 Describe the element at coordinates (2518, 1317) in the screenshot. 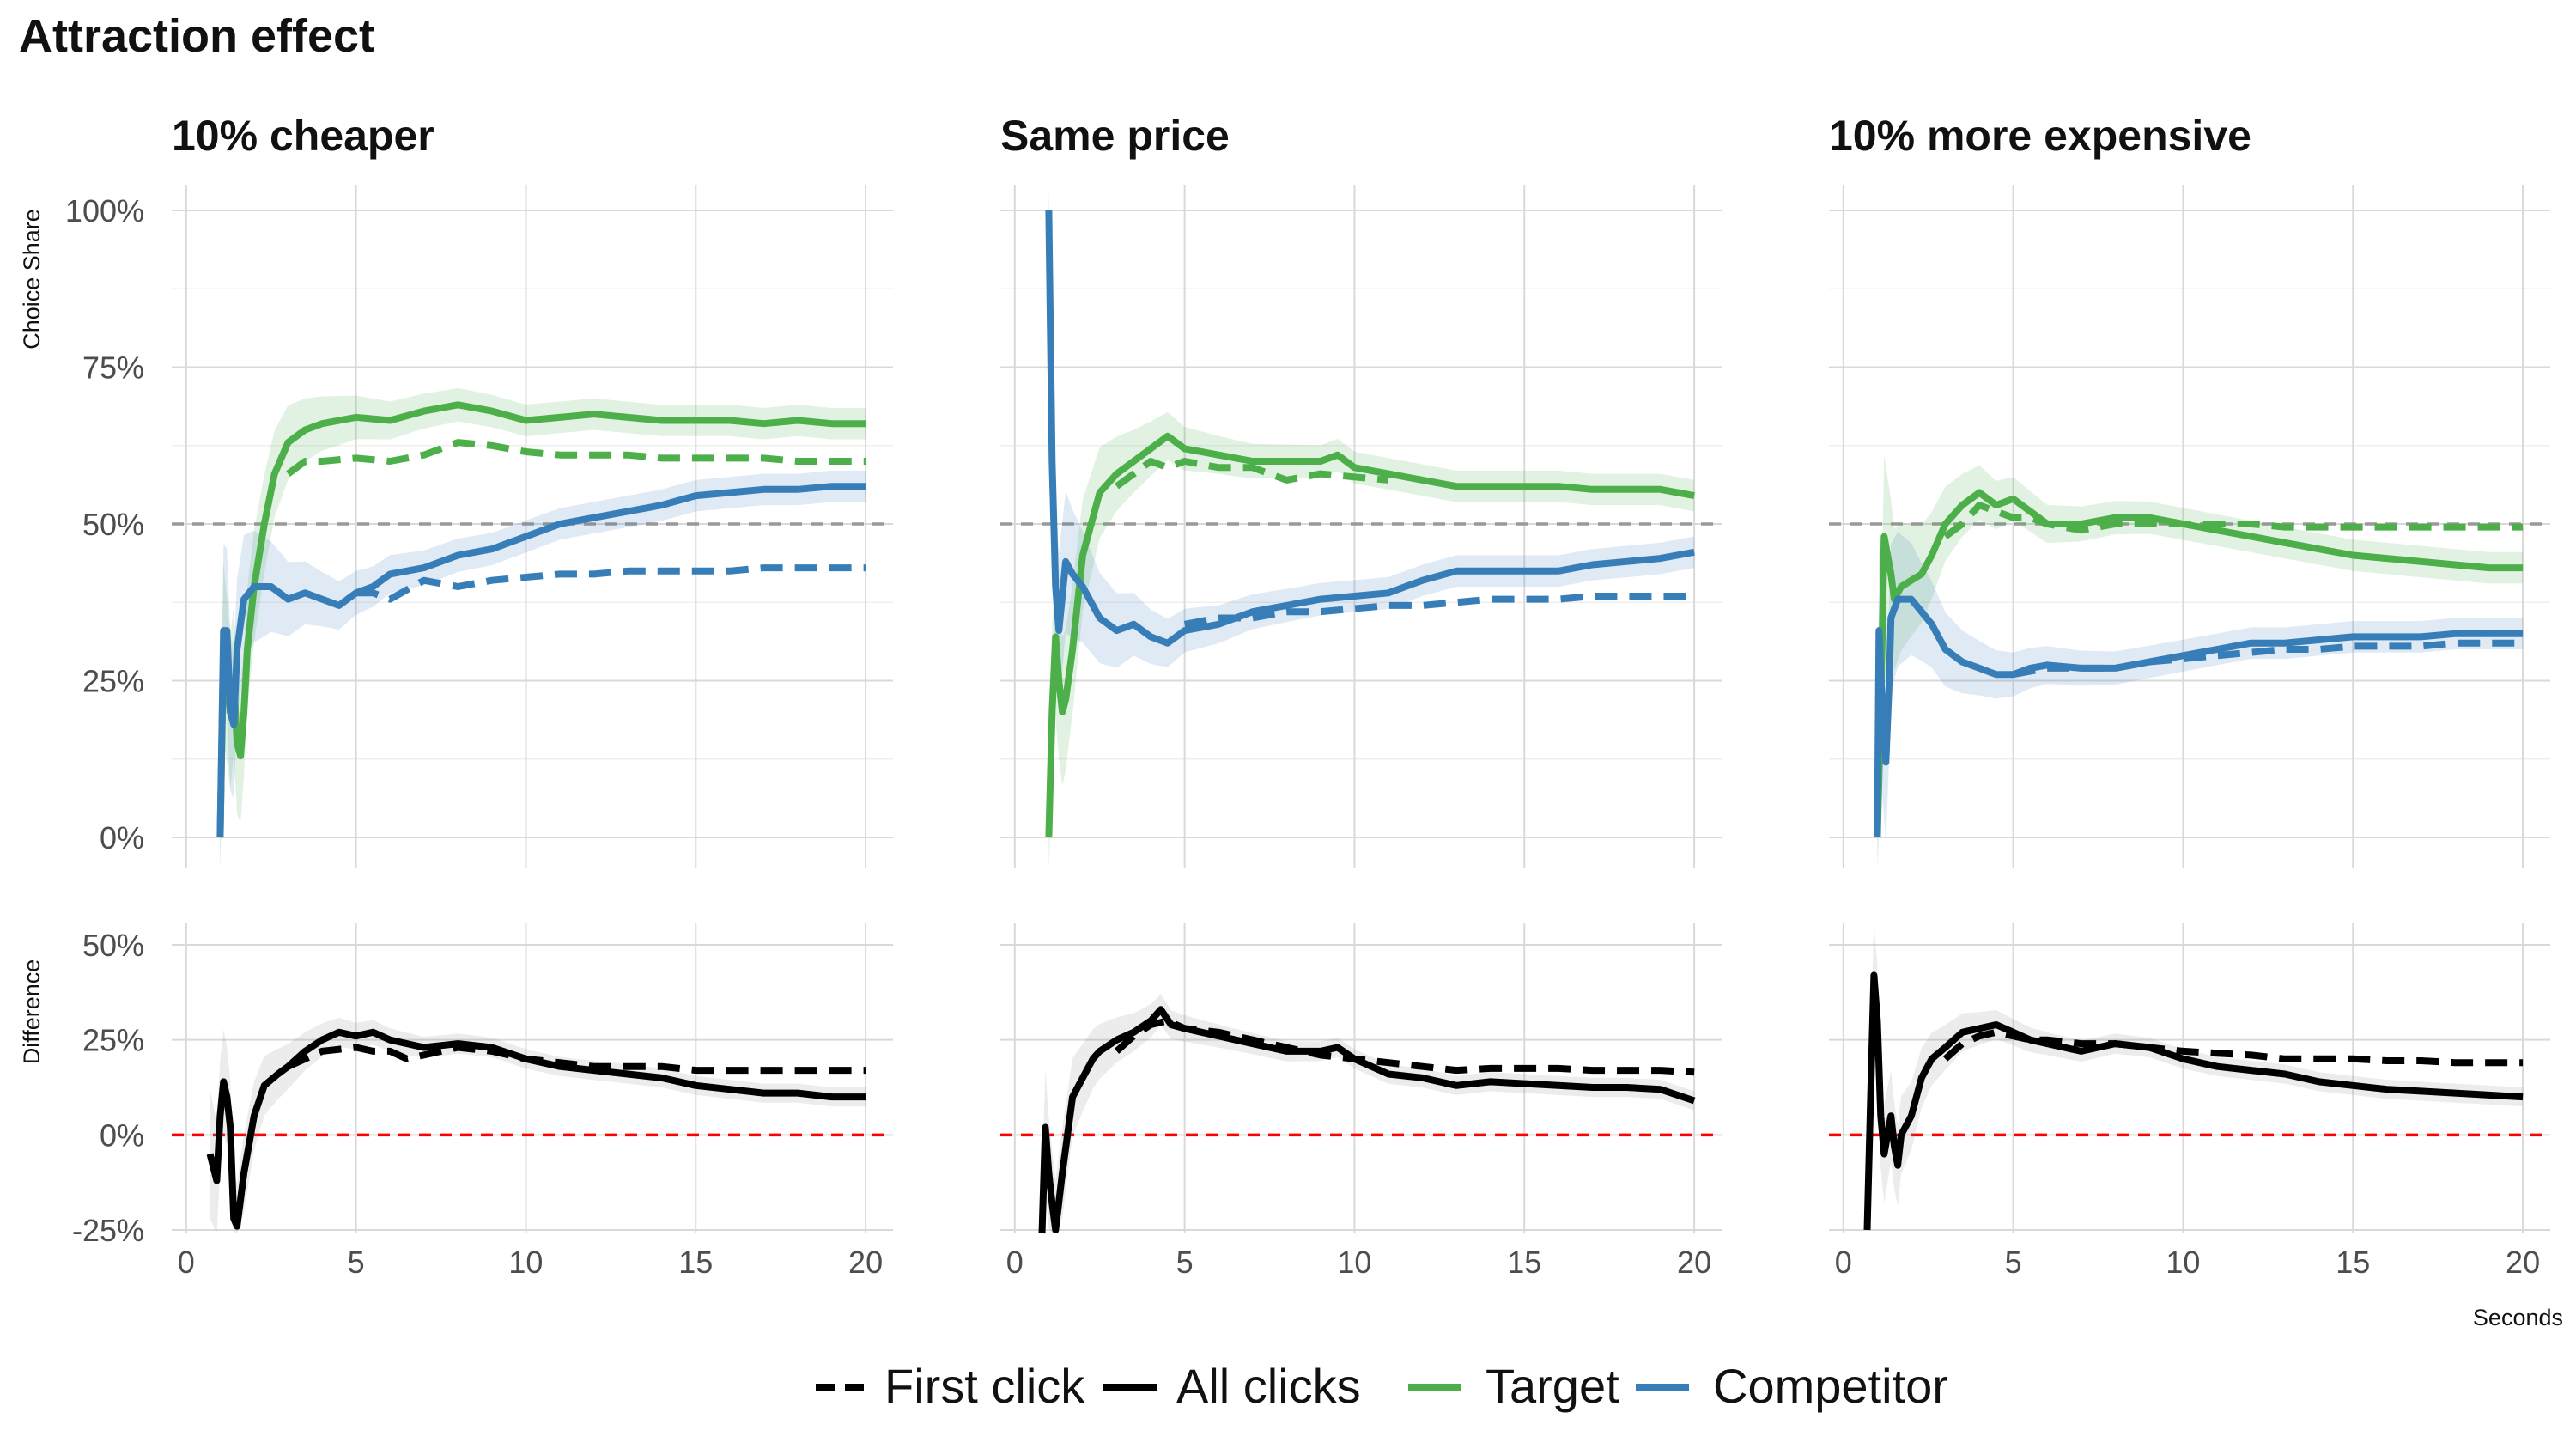

I see `x-axis-label: Seconds` at that location.